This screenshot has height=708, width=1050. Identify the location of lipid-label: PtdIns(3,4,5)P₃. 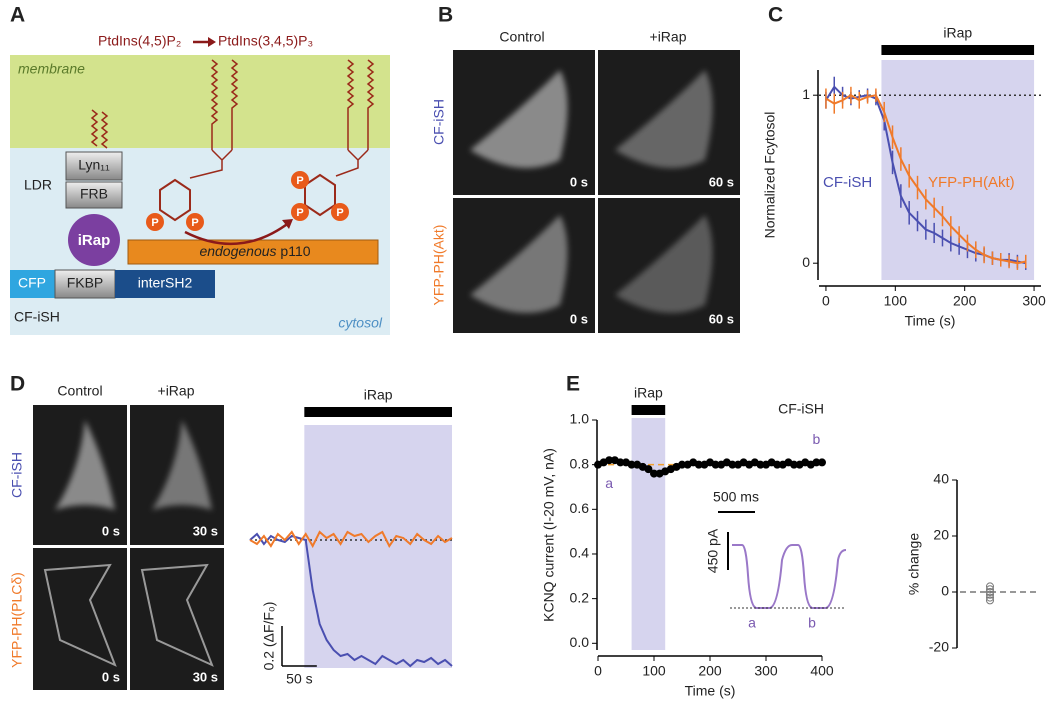
(265, 41).